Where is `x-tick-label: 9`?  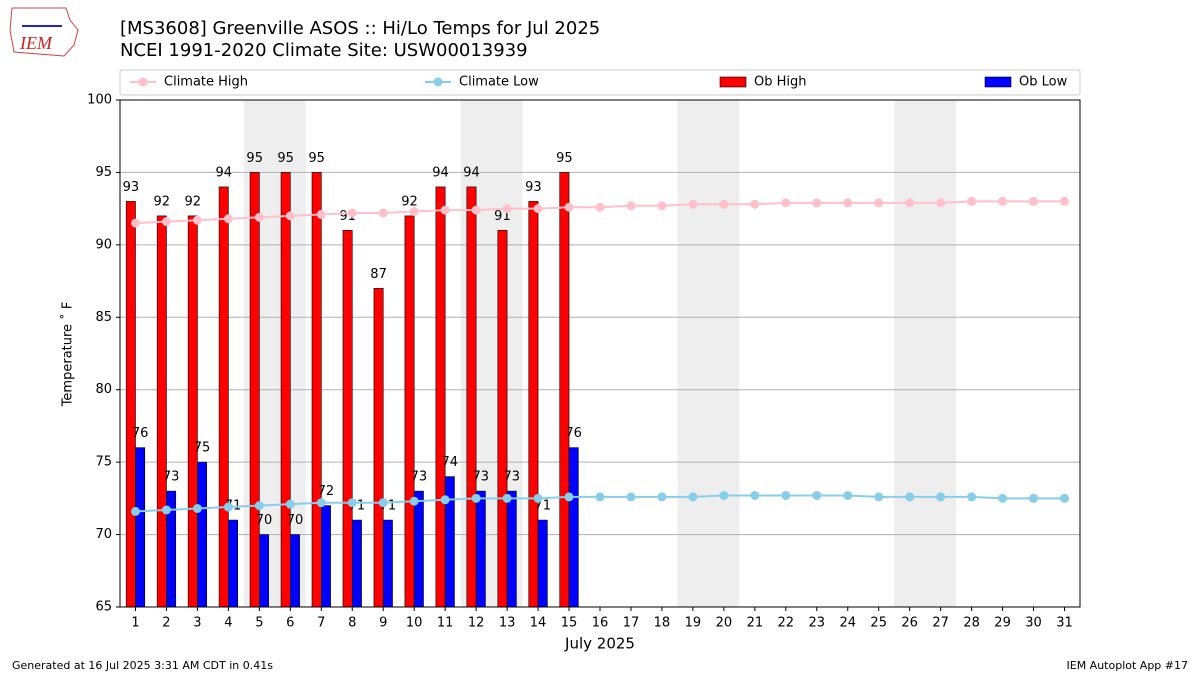 x-tick-label: 9 is located at coordinates (383, 623).